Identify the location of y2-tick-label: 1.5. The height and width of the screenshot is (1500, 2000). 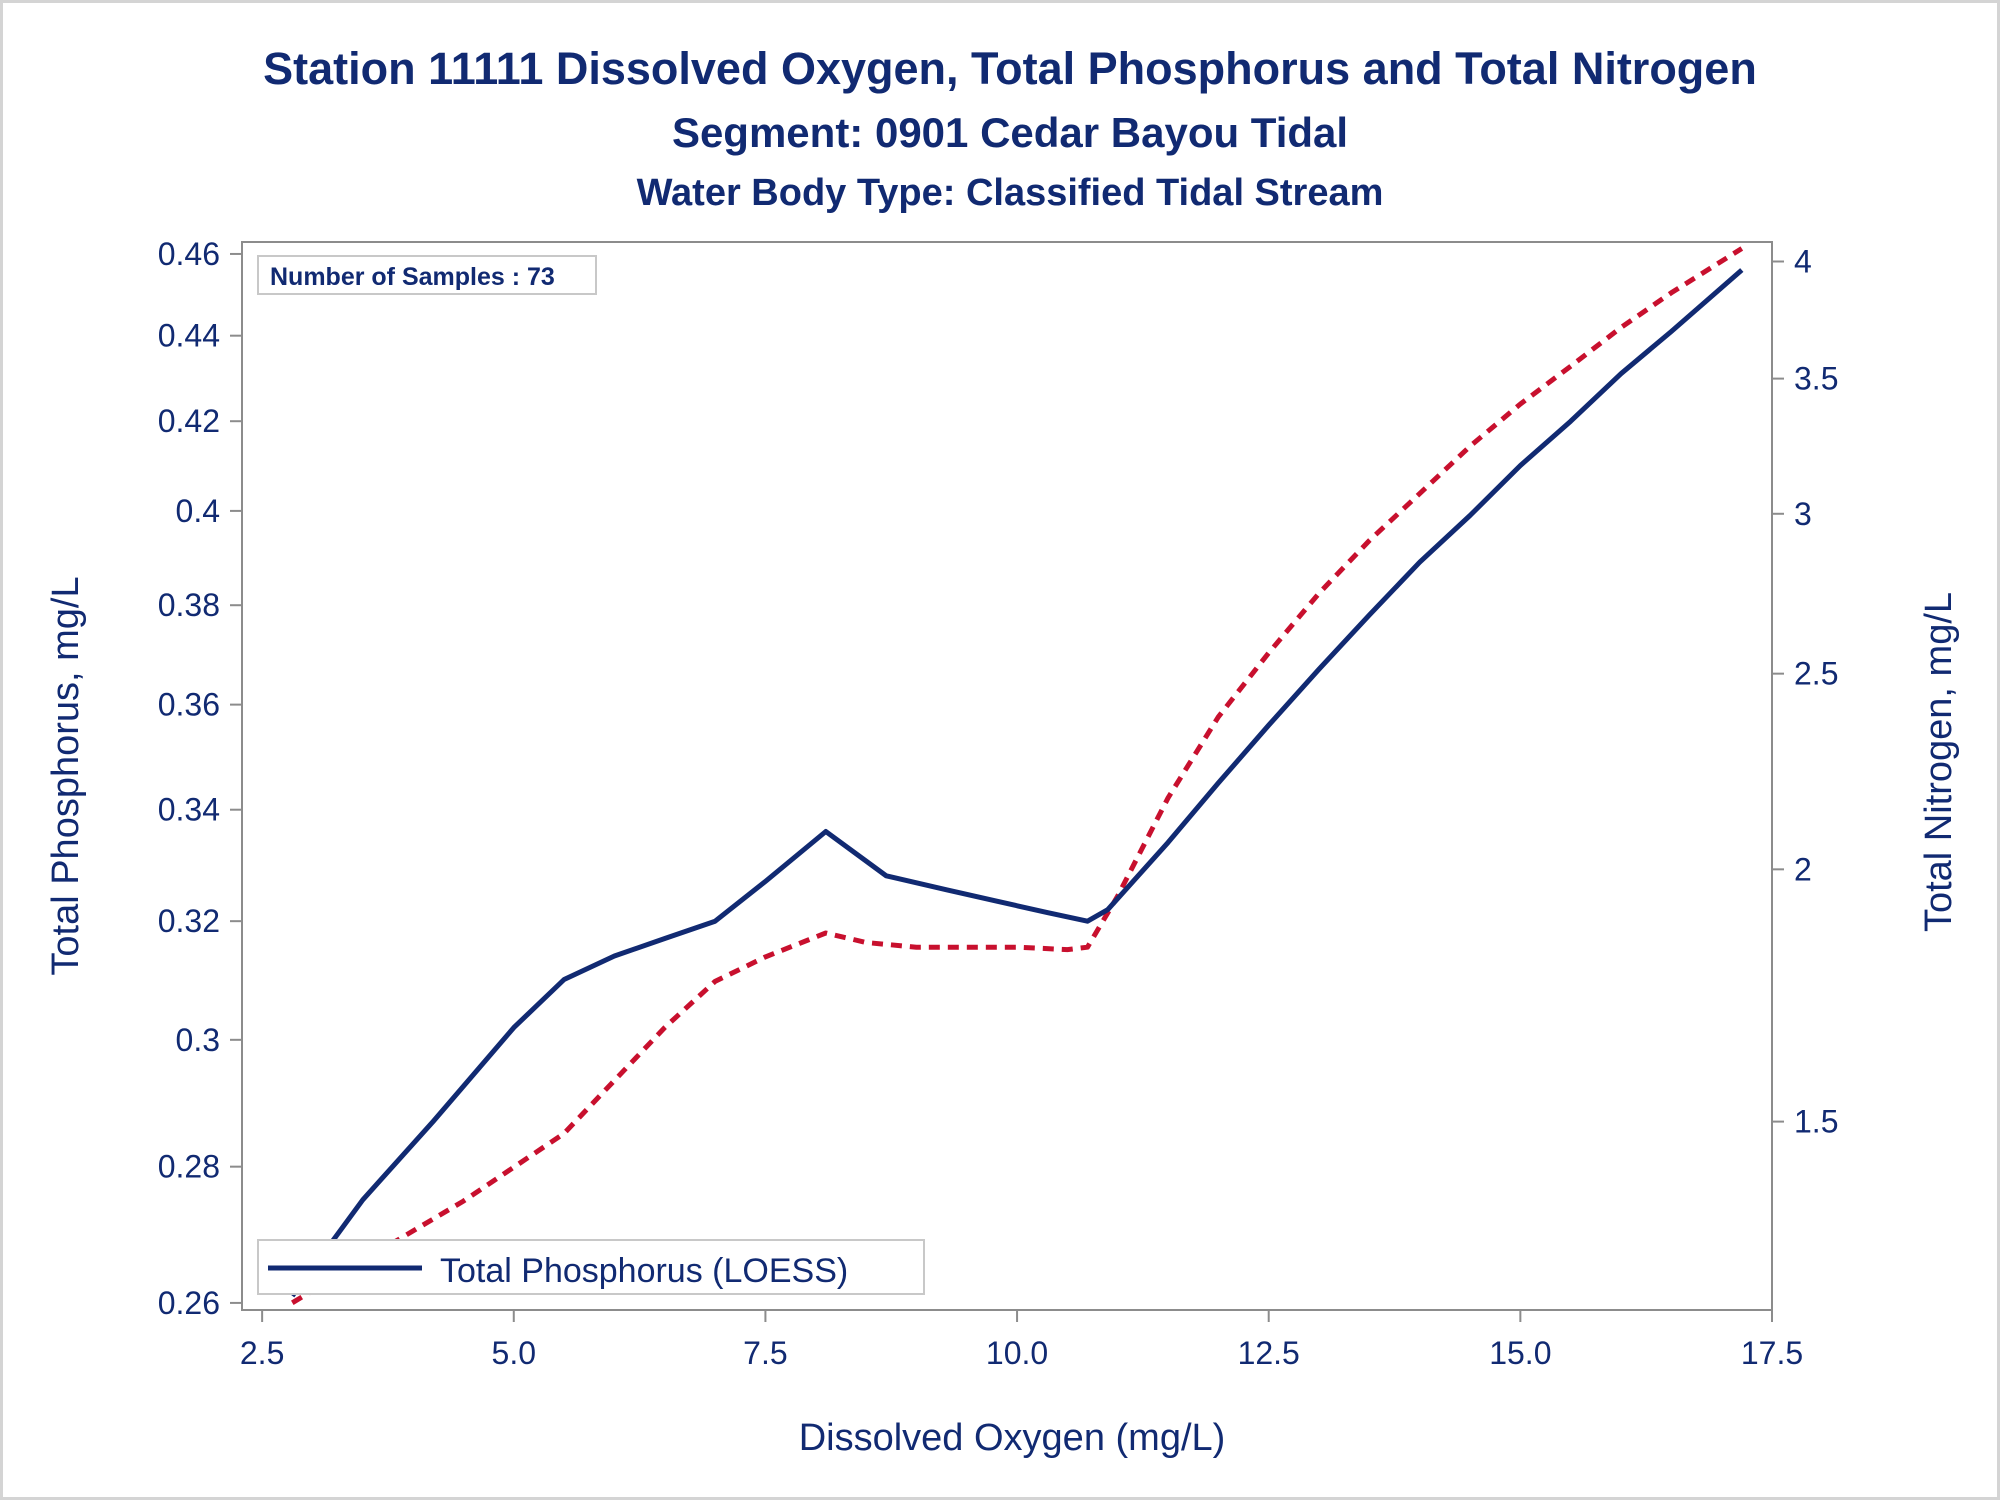
(1816, 1122).